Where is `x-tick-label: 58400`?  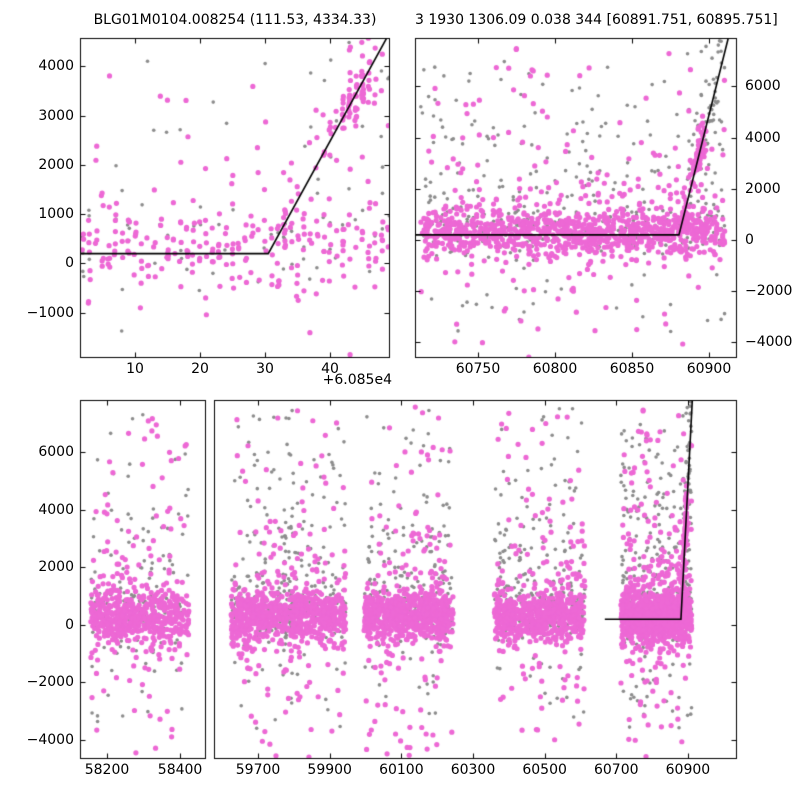
x-tick-label: 58400 is located at coordinates (180, 770).